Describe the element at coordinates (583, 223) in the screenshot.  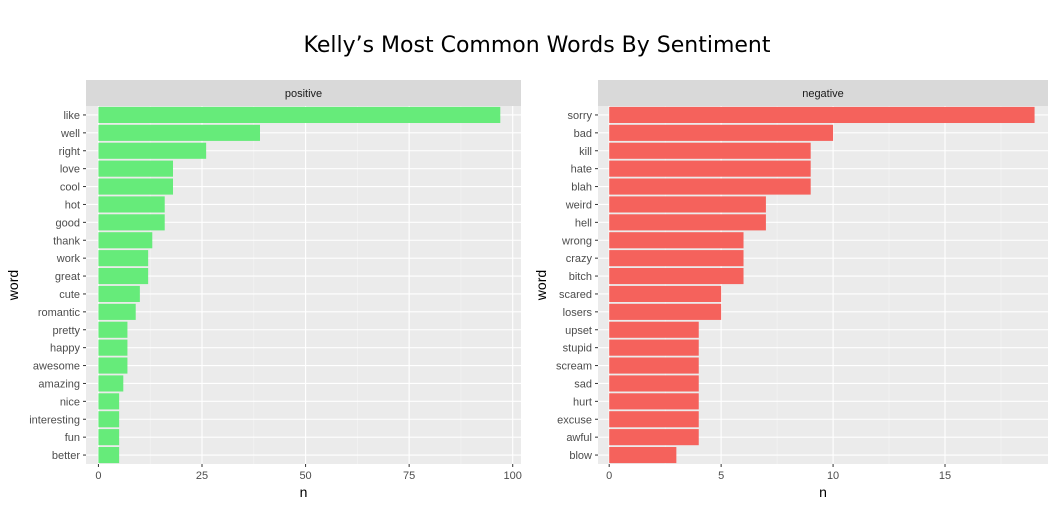
I see `y-tick-label: hell` at that location.